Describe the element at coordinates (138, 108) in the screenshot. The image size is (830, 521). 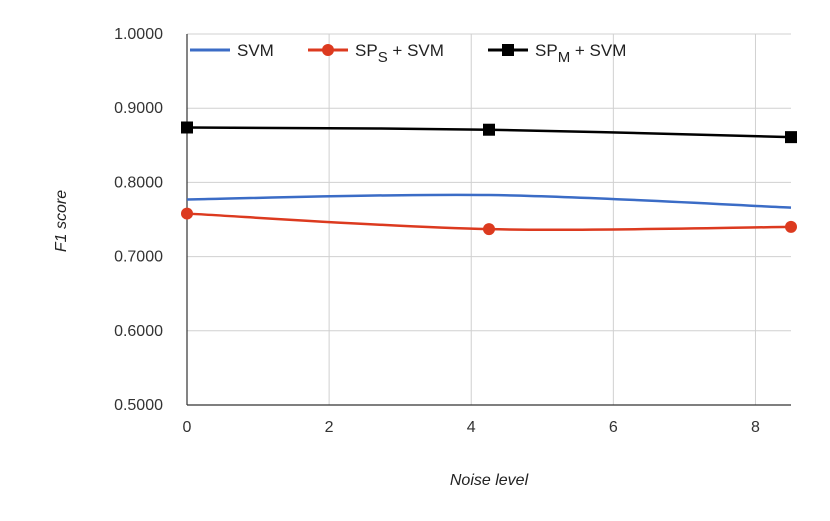
I see `y-tick-label: 0.9000` at that location.